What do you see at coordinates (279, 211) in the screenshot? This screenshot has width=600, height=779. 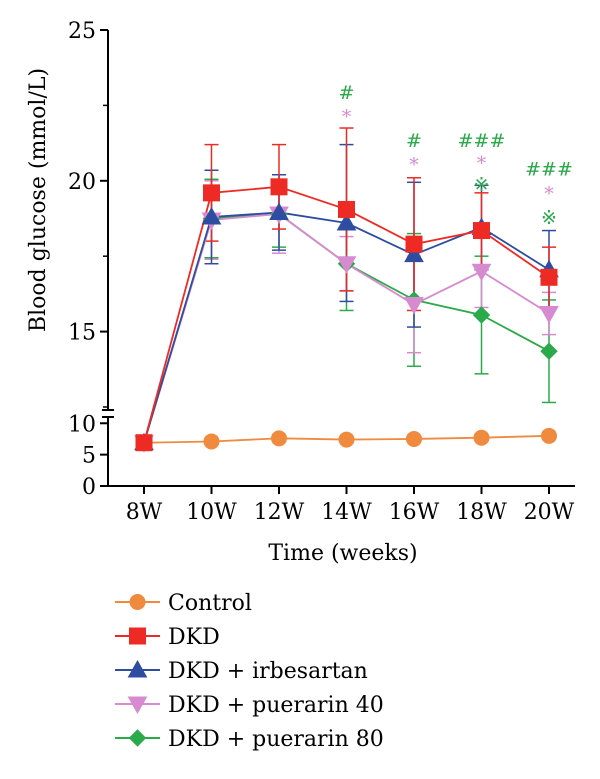 I see `point-dkd-irbesartan-12w` at bounding box center [279, 211].